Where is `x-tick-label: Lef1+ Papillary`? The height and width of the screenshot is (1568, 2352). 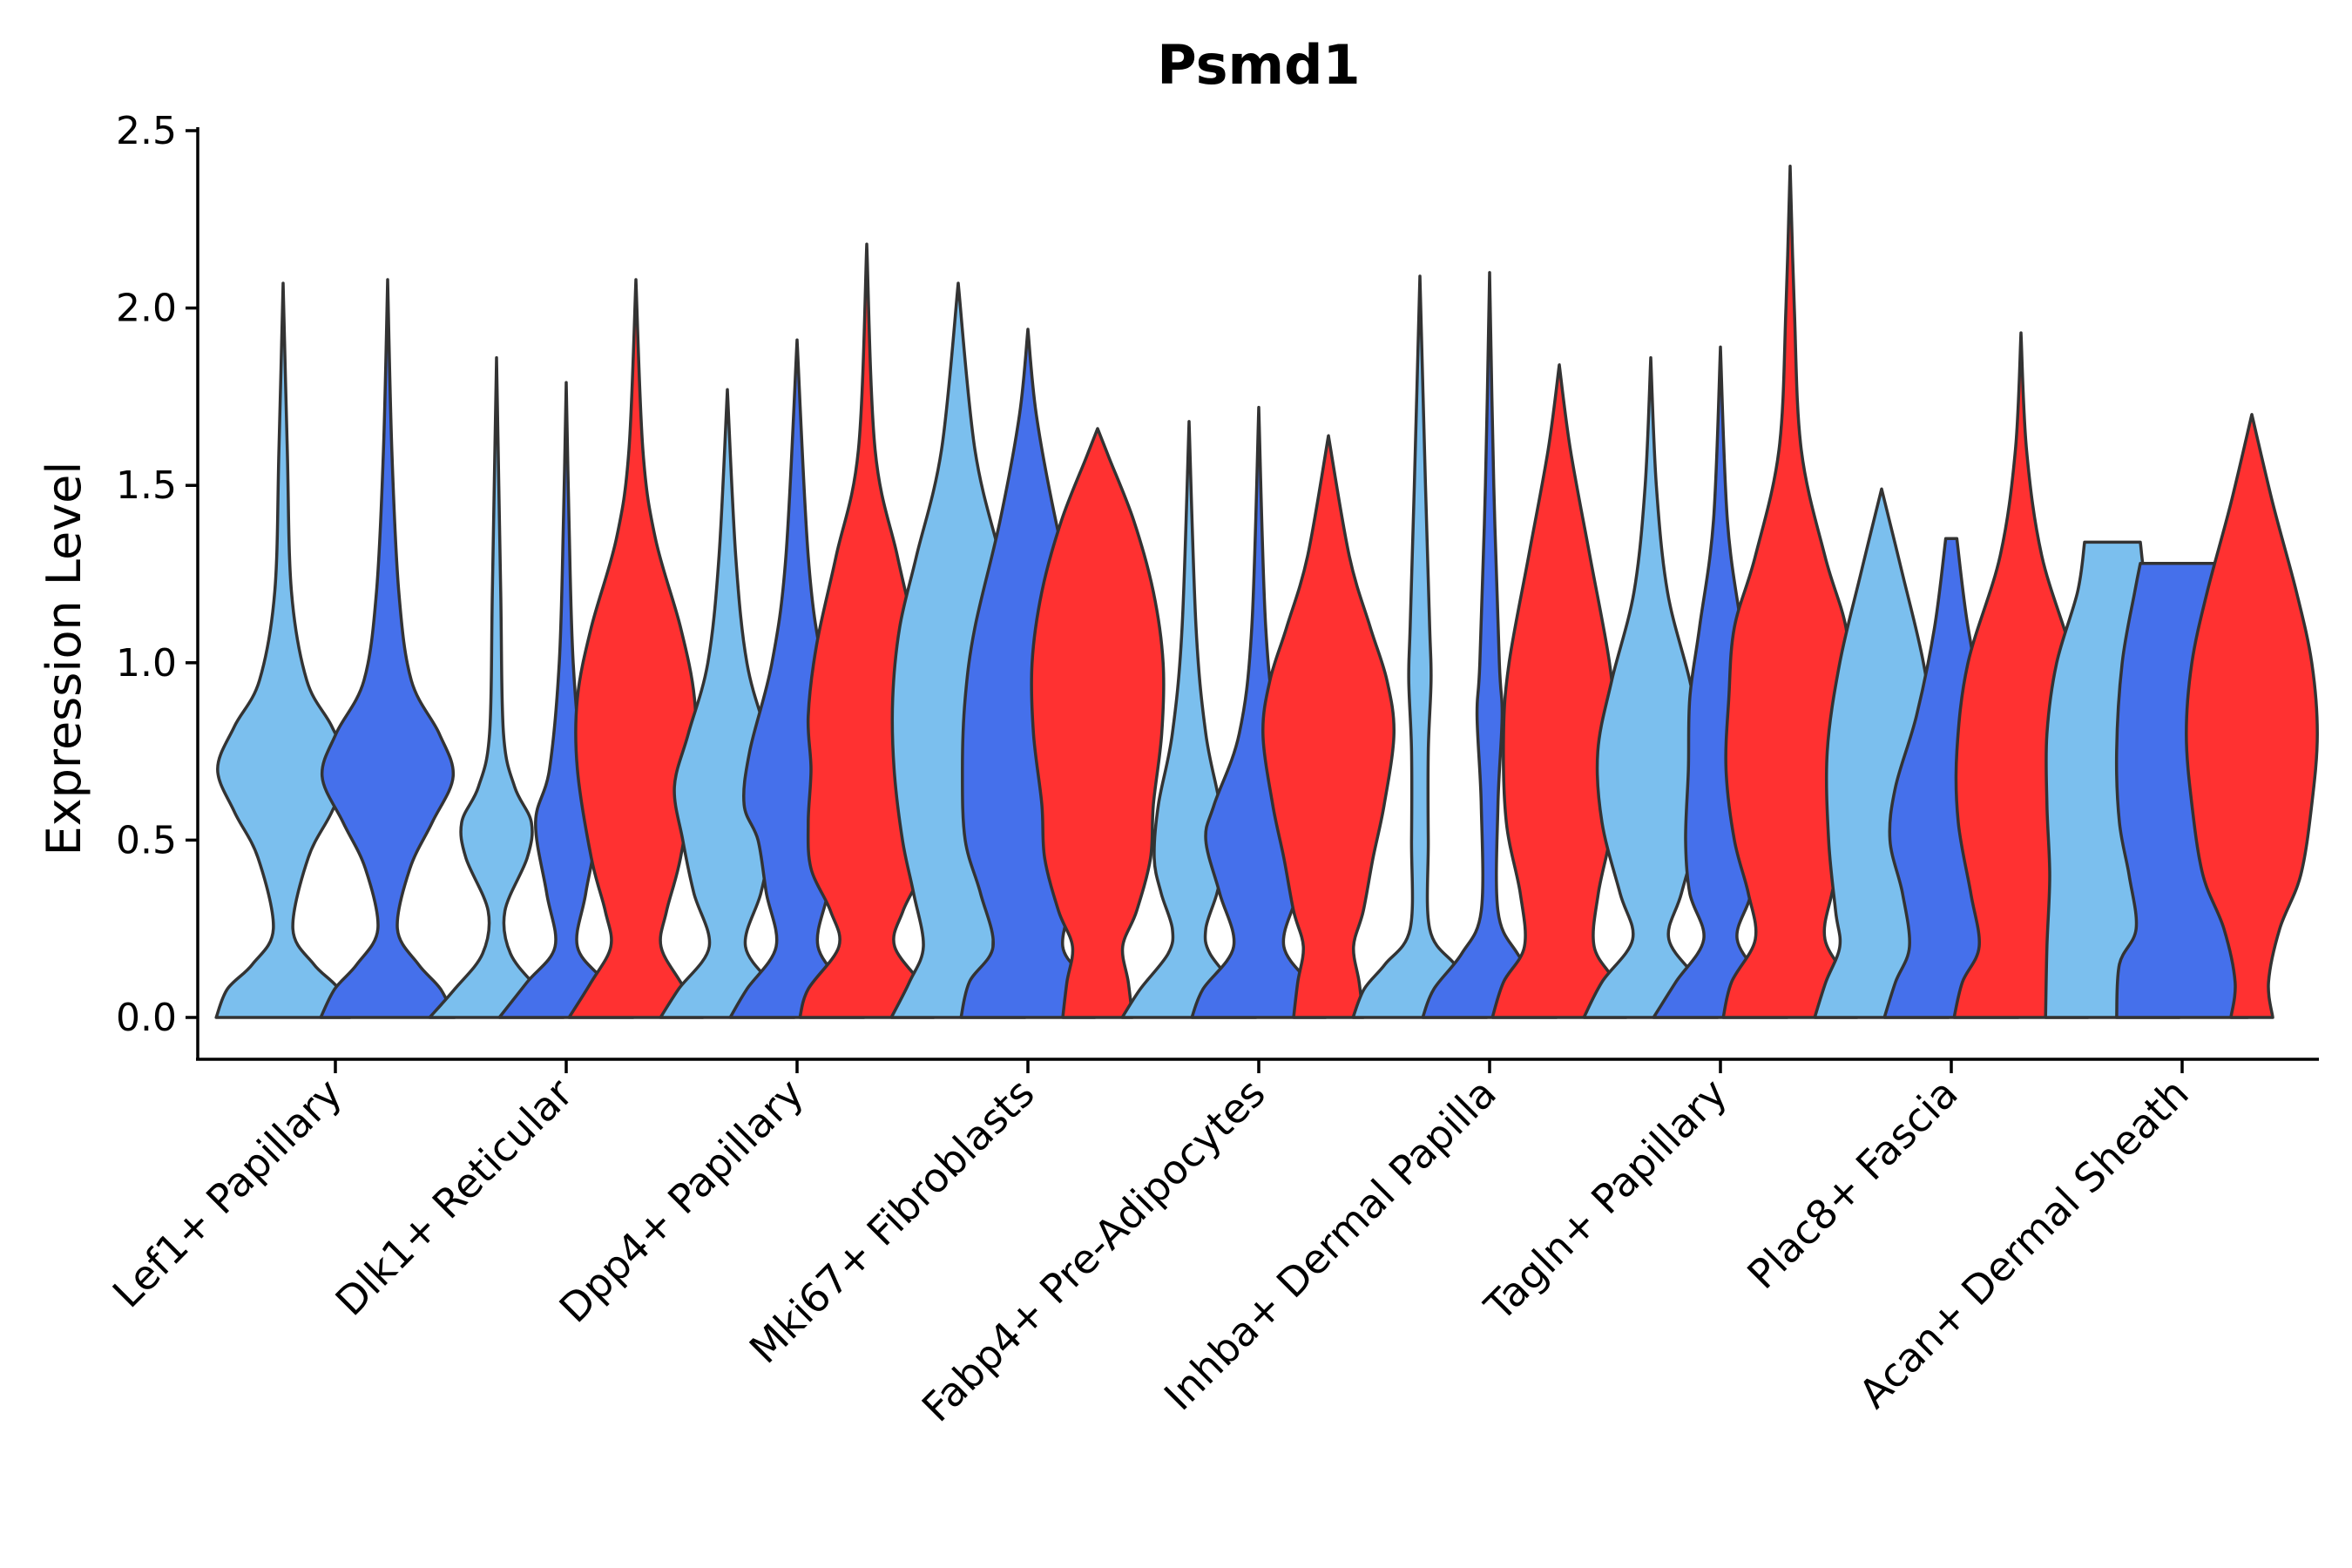
x-tick-label: Lef1+ Papillary is located at coordinates (228, 1193).